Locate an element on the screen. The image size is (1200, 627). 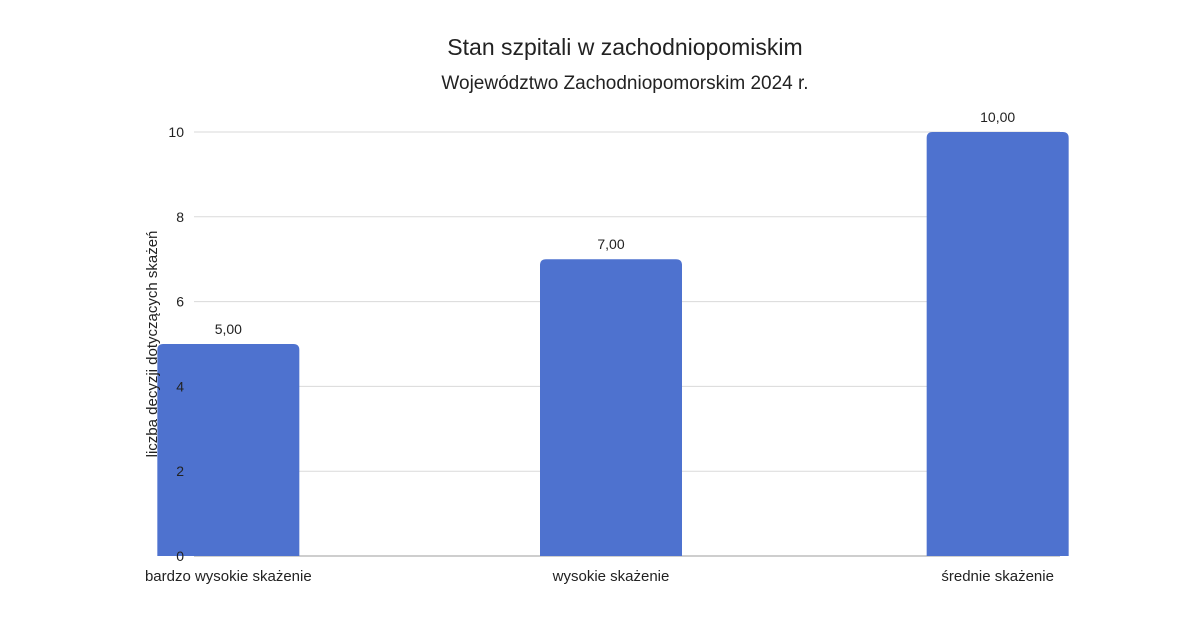
x-category-label: wysokie skażenie is located at coordinates (611, 576).